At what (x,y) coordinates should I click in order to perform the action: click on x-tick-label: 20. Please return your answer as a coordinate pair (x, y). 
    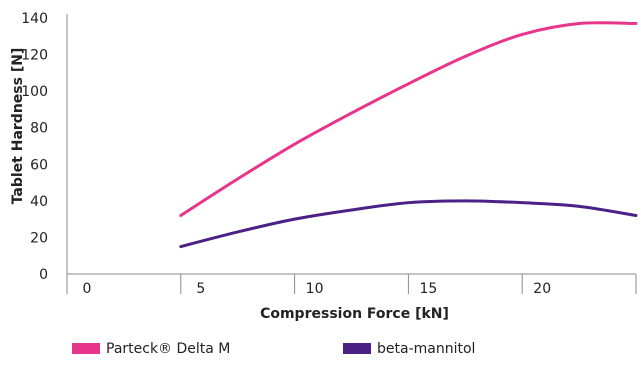
    Looking at the image, I should click on (542, 289).